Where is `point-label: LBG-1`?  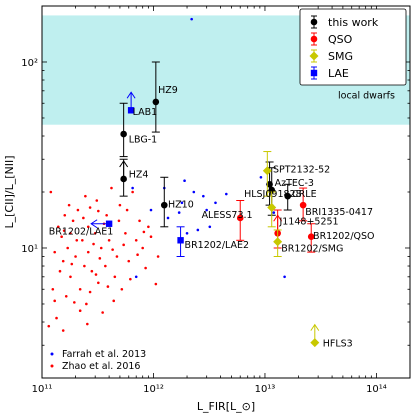
point-label: LBG-1 is located at coordinates (143, 139).